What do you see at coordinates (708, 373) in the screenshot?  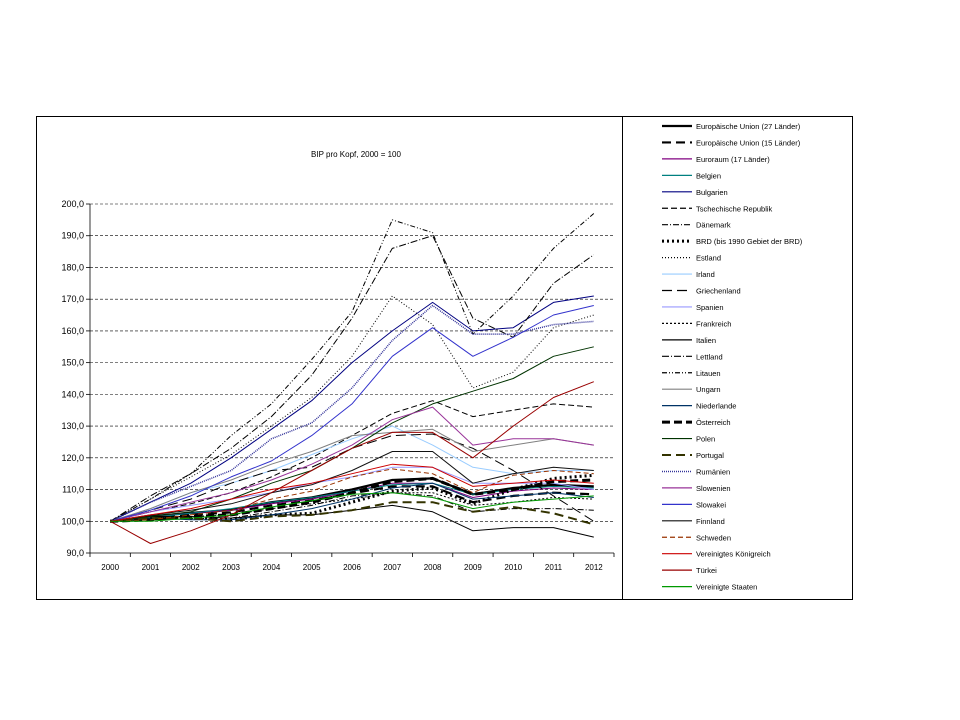 I see `legend-label-16: Litauen` at bounding box center [708, 373].